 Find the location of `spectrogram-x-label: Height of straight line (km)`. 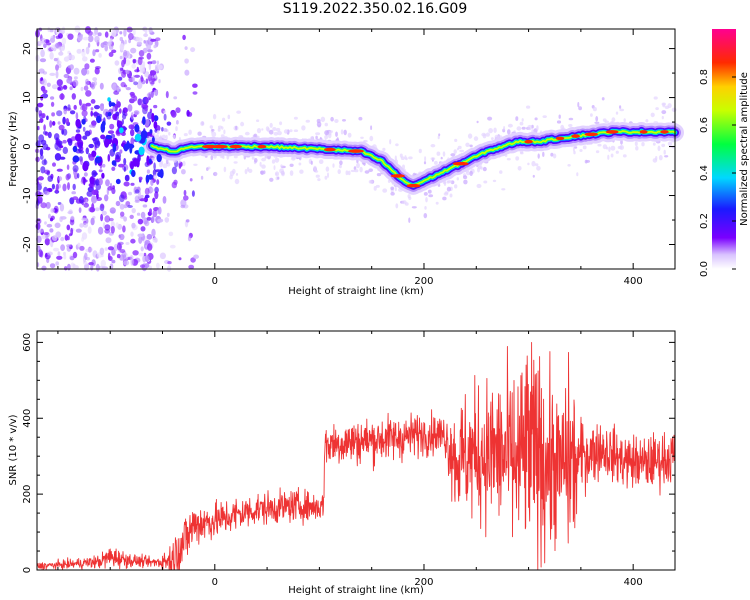

spectrogram-x-label: Height of straight line (km) is located at coordinates (356, 291).